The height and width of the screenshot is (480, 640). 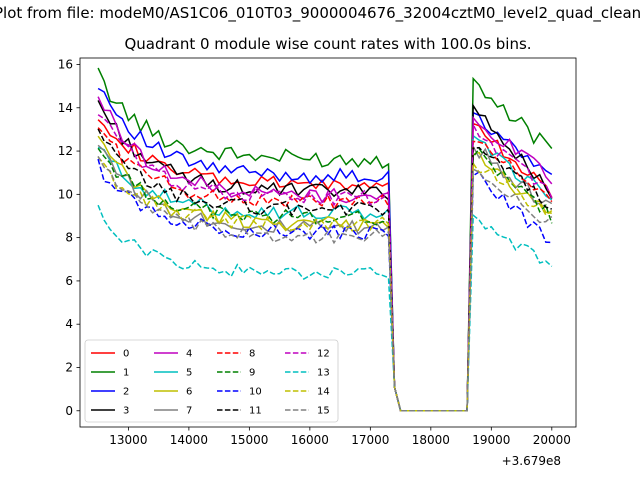 What do you see at coordinates (65, 151) in the screenshot?
I see `y-tick-label: 12` at bounding box center [65, 151].